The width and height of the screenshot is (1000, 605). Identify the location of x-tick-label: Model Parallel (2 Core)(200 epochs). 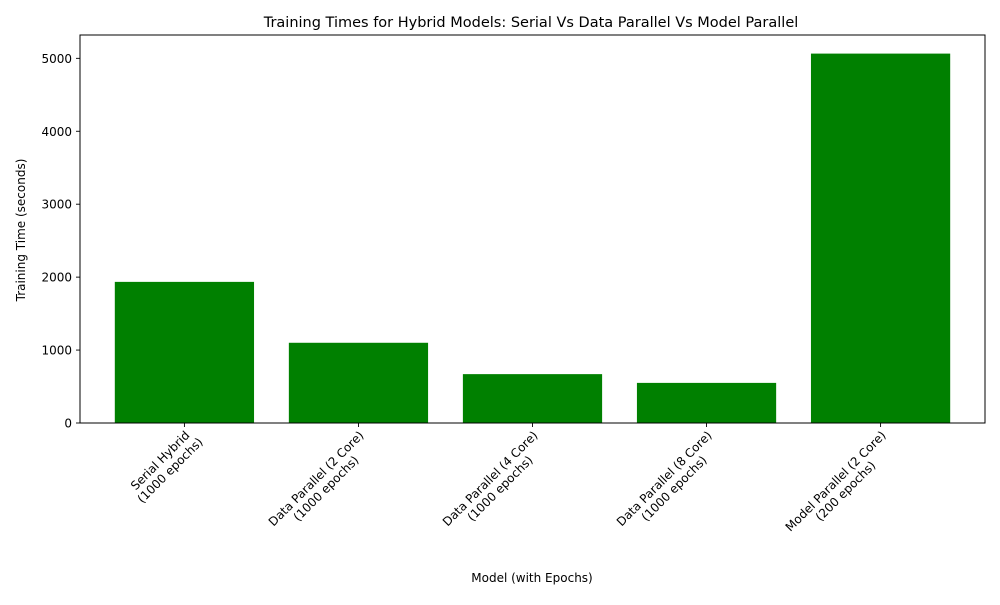
(836, 481).